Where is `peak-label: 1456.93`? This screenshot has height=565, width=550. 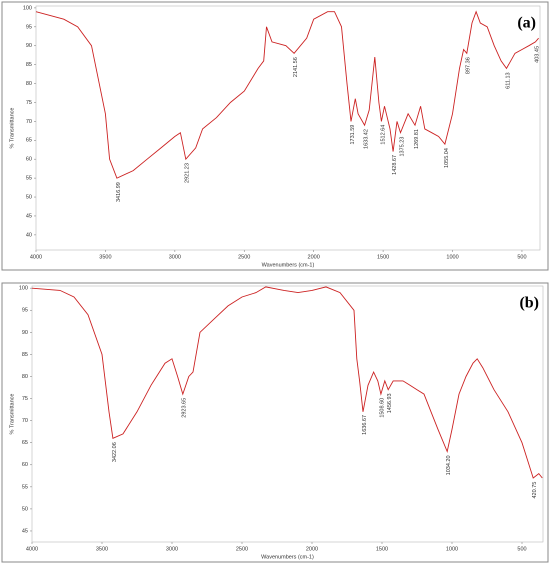 peak-label: 1456.93 is located at coordinates (390, 403).